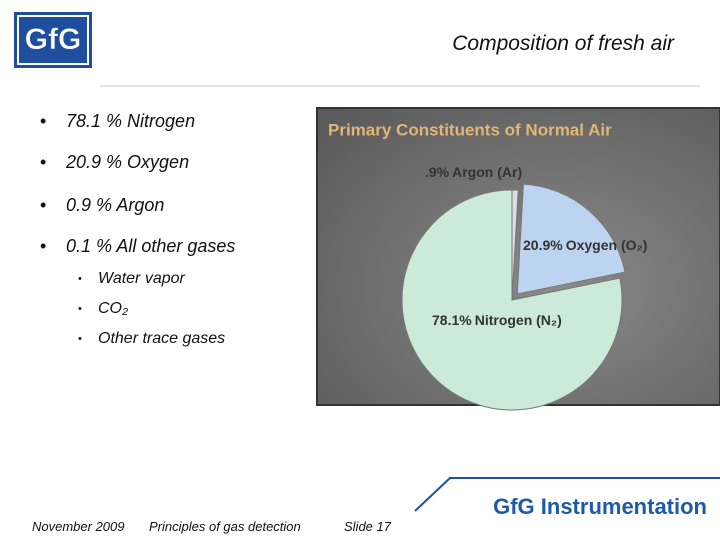 The image size is (720, 540). Describe the element at coordinates (151, 339) in the screenshot. I see `sub-bullet: Other trace gases` at that location.